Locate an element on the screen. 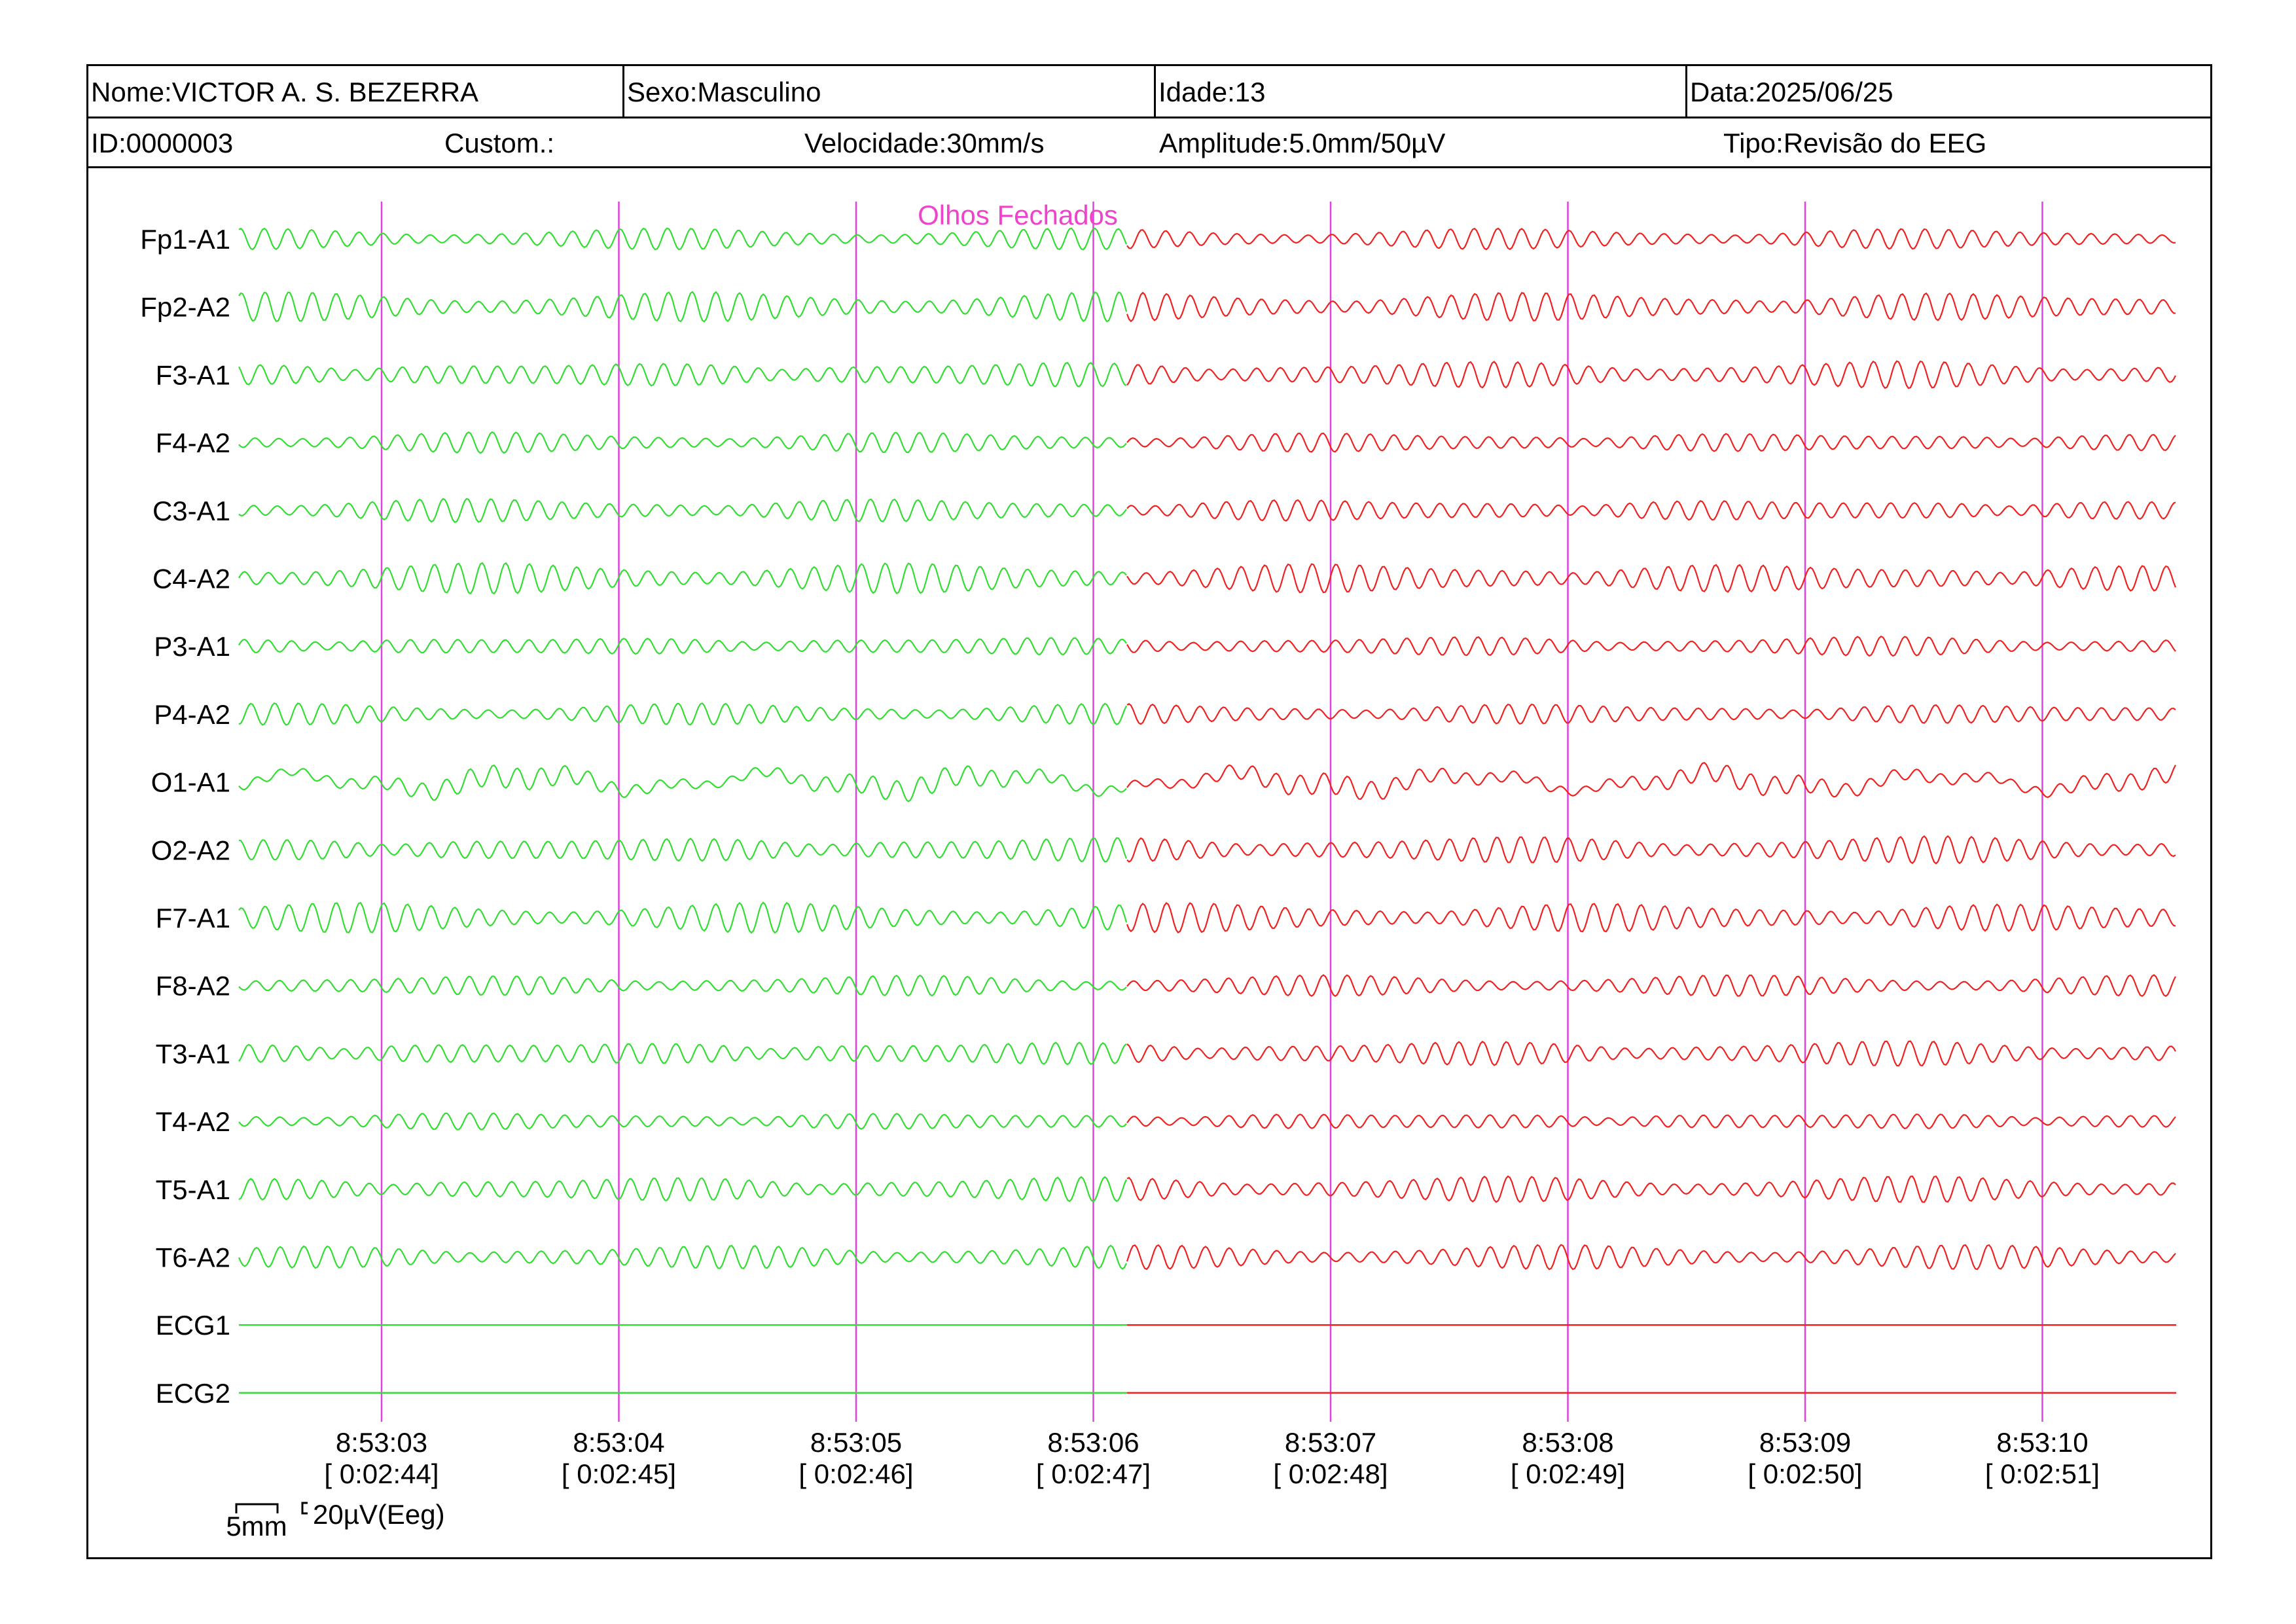  time-tick-elapsed: [ 0:02:49] is located at coordinates (1568, 1473).